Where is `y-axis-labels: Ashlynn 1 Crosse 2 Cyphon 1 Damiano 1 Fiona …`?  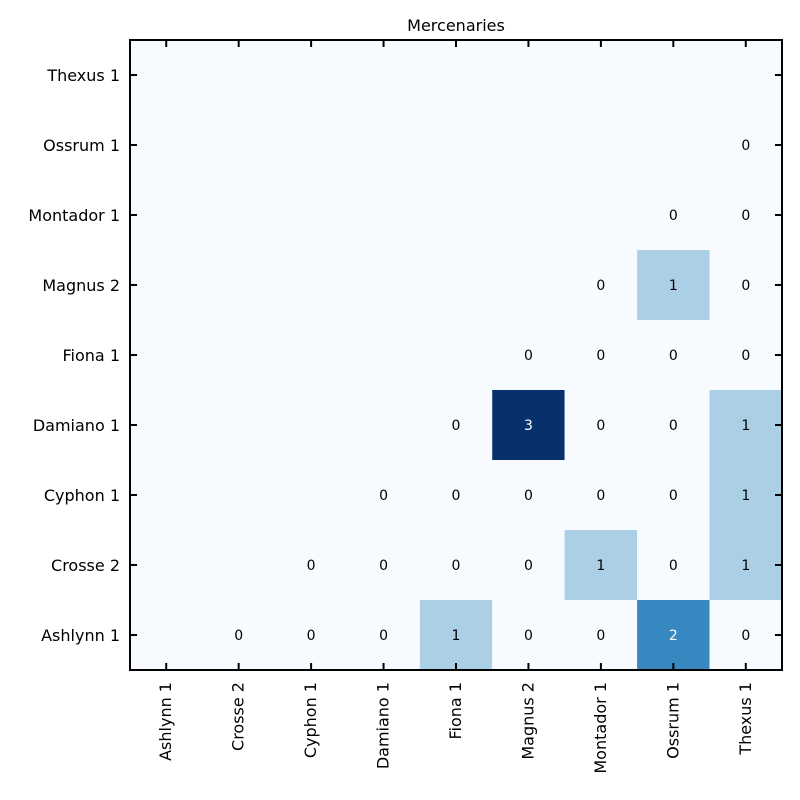
y-axis-labels: Ashlynn 1 Crosse 2 Cyphon 1 Damiano 1 Fiona … is located at coordinates (74, 355).